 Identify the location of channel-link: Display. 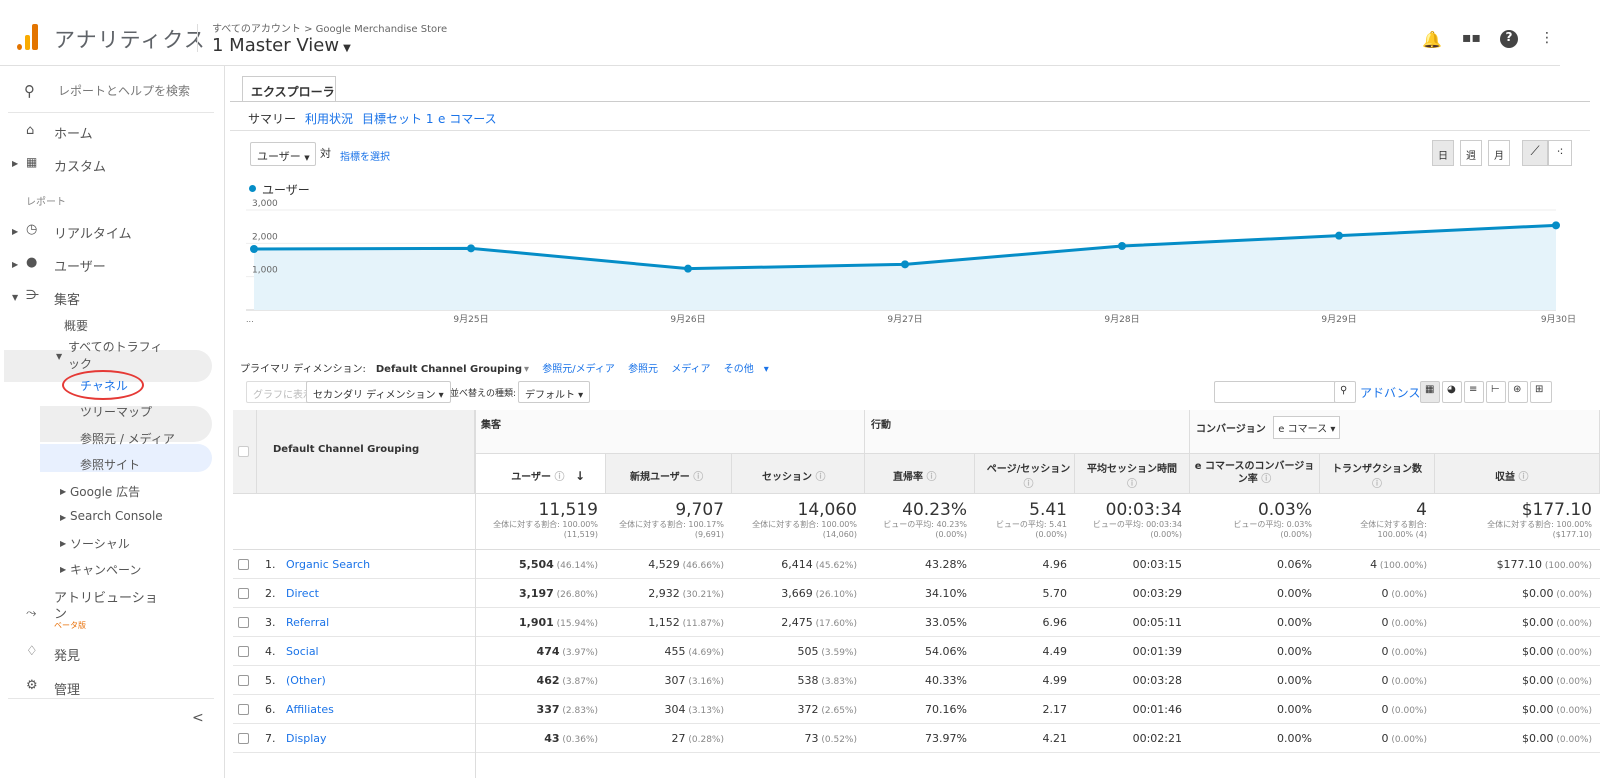
(306, 738).